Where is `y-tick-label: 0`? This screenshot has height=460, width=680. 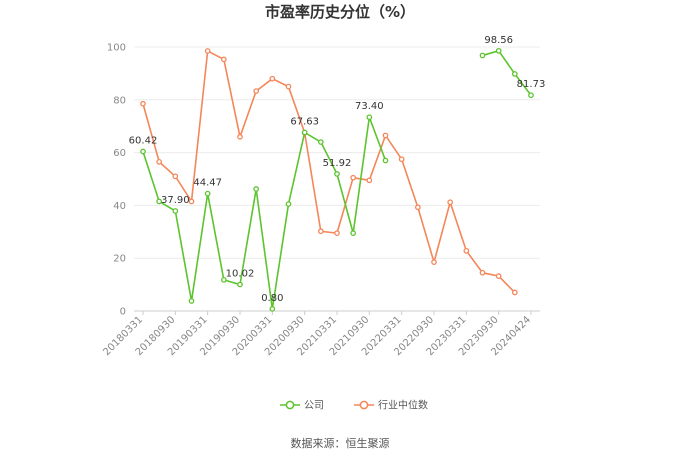
y-tick-label: 0 is located at coordinates (123, 312).